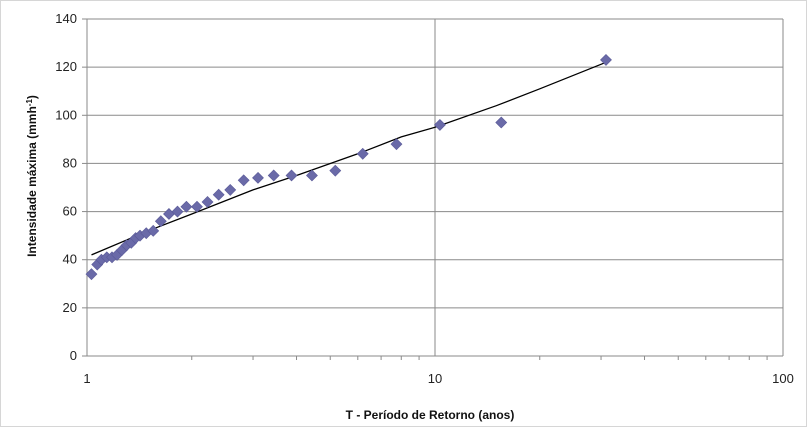 The width and height of the screenshot is (807, 427). I want to click on y-axis-title-main: Intensidade máxima (mmh, so click(32, 181).